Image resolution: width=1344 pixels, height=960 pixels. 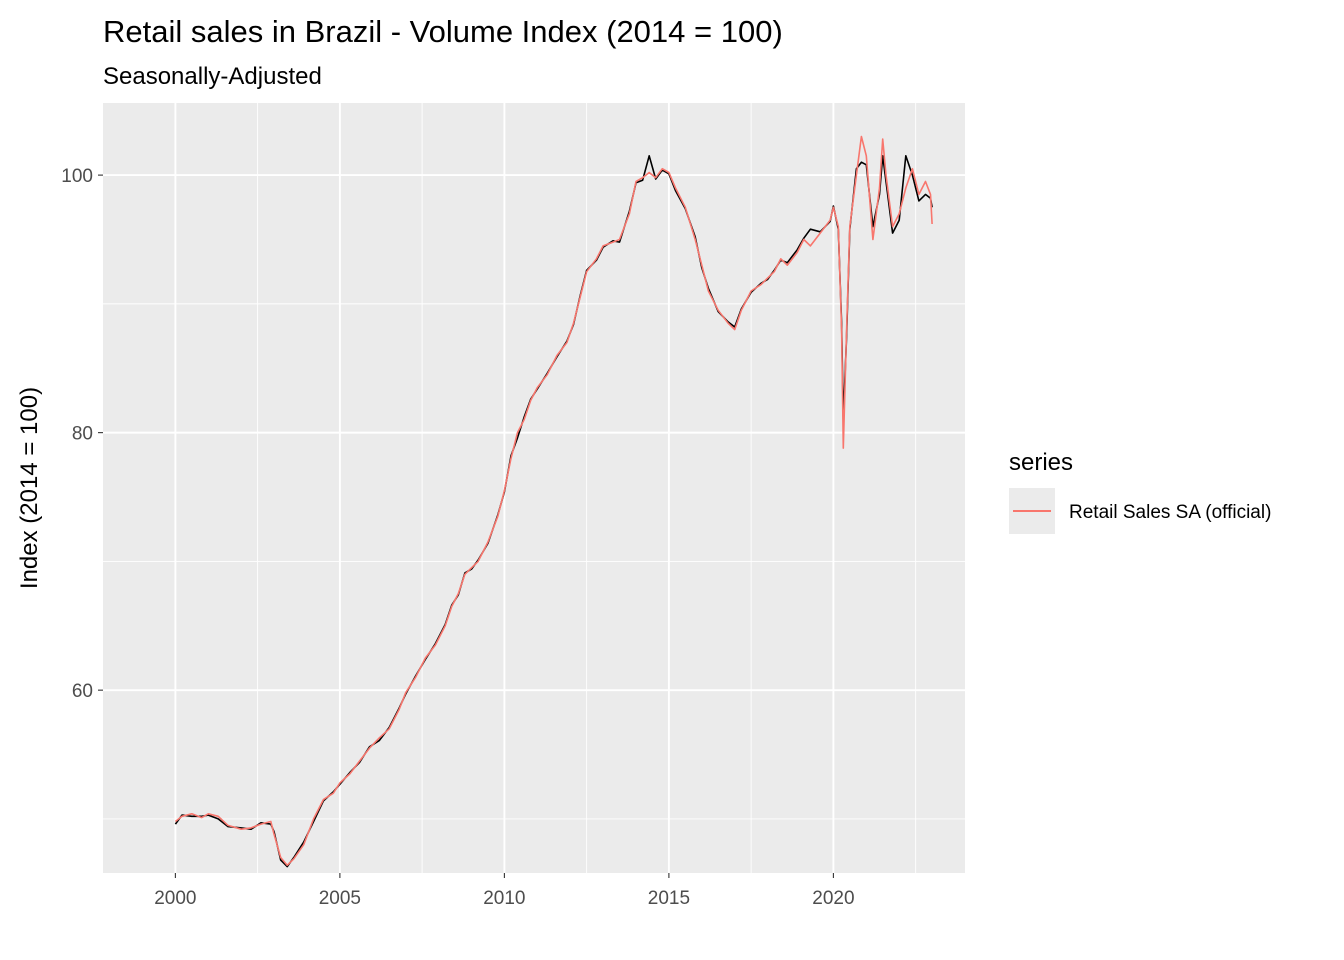 I want to click on y-tick-label: 100, so click(x=77, y=176).